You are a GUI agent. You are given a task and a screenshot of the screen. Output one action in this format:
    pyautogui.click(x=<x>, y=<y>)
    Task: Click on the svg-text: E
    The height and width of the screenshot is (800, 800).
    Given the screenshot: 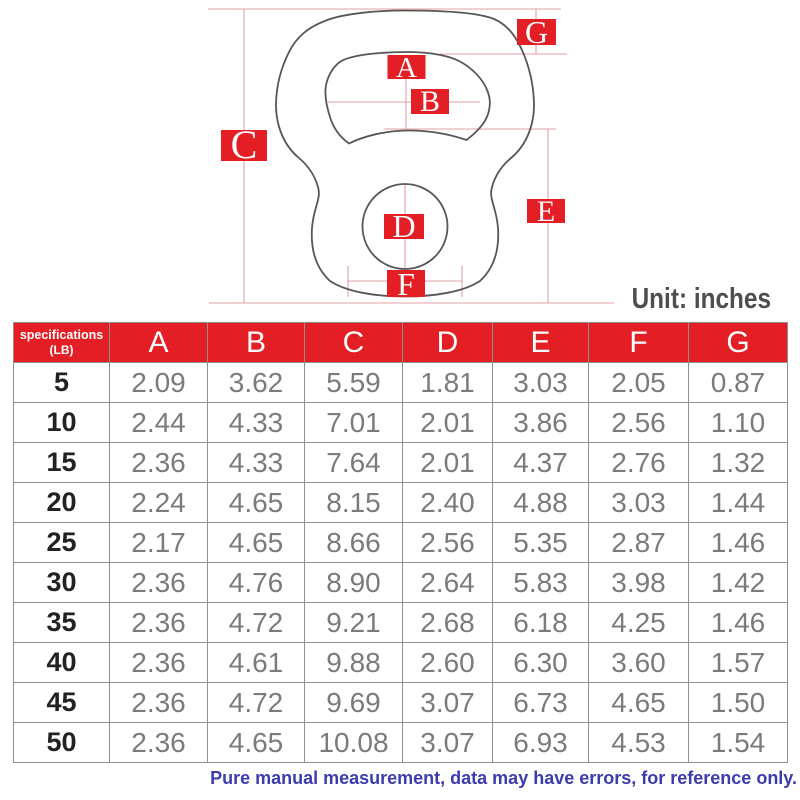 What is the action you would take?
    pyautogui.click(x=546, y=211)
    